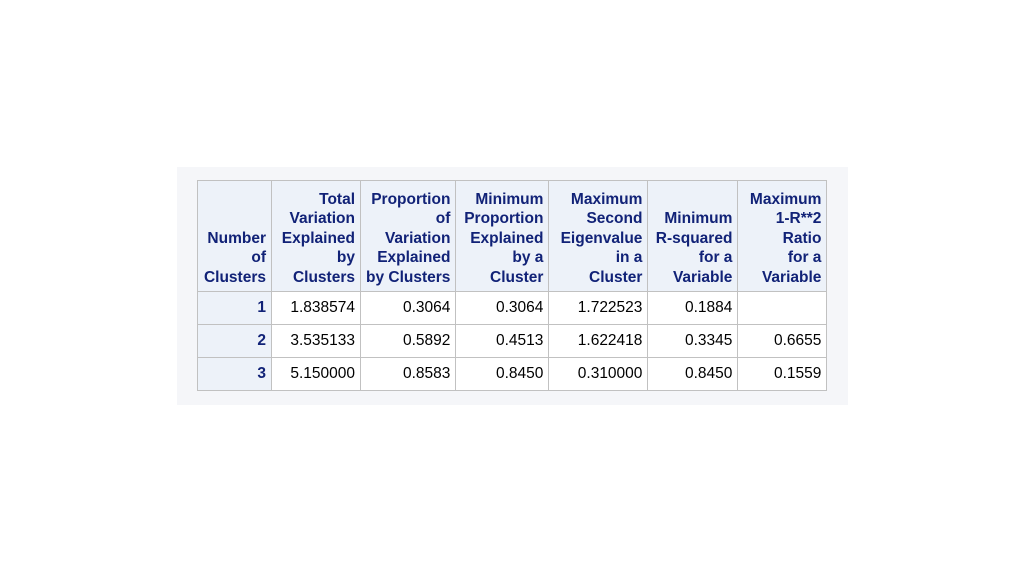 This screenshot has width=1024, height=576. I want to click on cell-minimum-r-squared: 0.3345, so click(693, 341).